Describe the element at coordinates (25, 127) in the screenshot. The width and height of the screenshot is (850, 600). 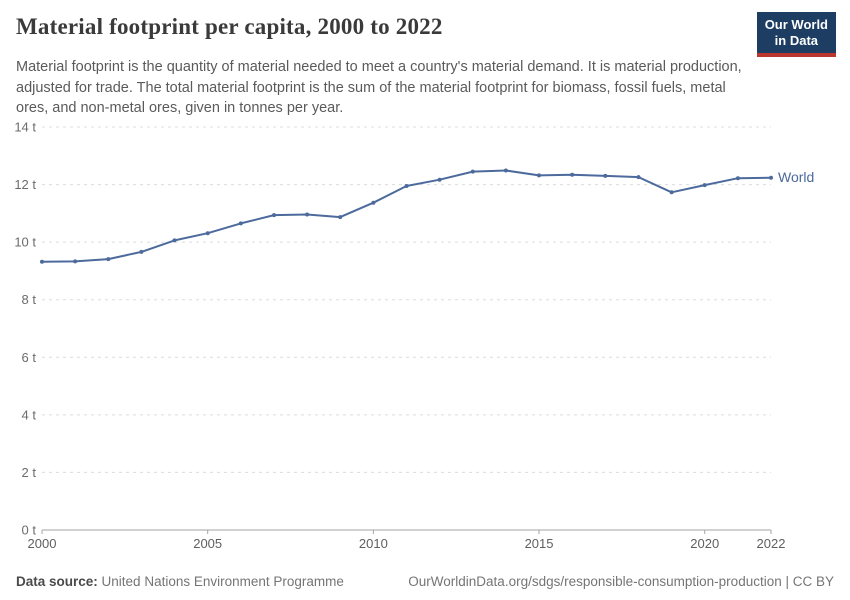
I see `y-tick-label: 14 t` at that location.